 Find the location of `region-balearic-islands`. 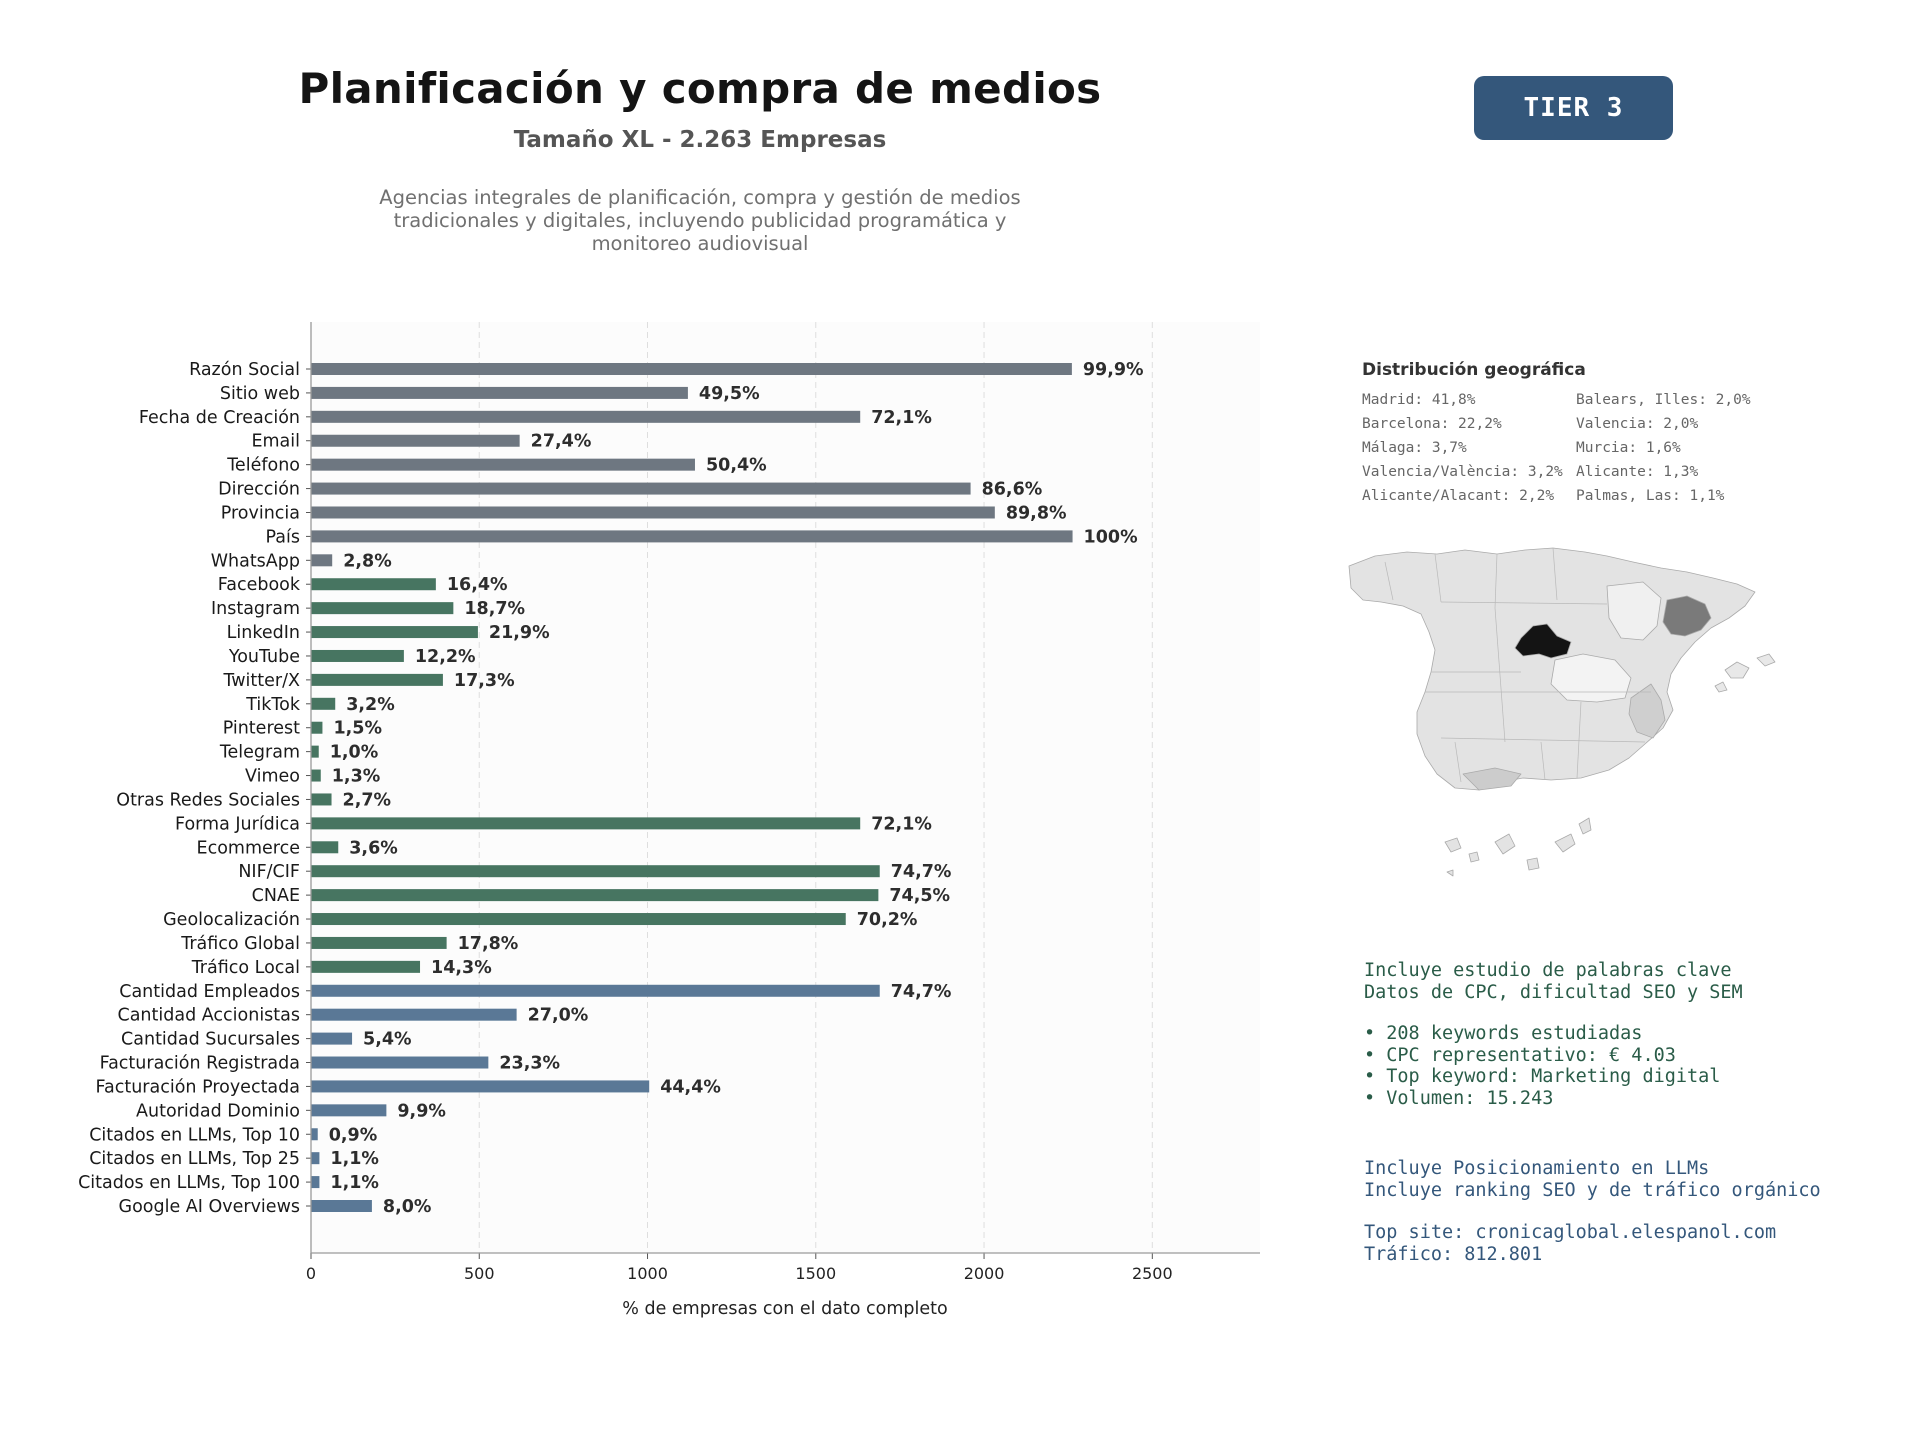

region-balearic-islands is located at coordinates (1745, 673).